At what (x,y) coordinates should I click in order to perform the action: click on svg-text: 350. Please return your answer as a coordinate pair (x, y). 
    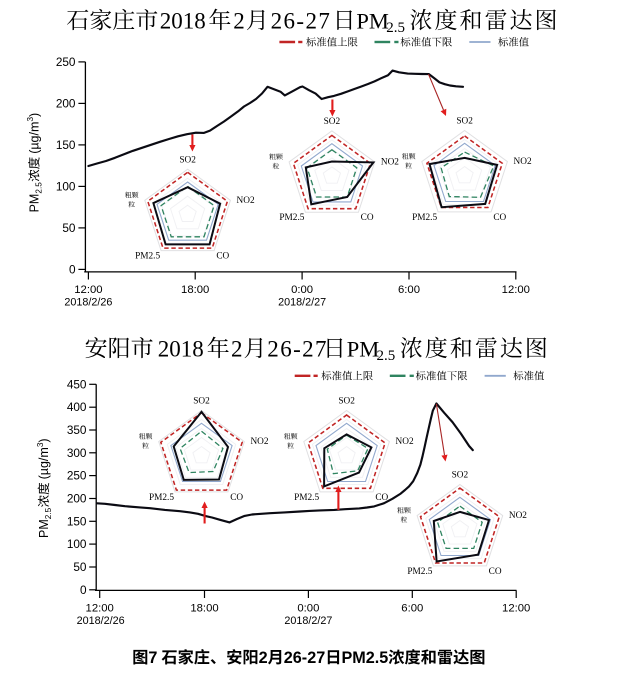
    Looking at the image, I should click on (77, 430).